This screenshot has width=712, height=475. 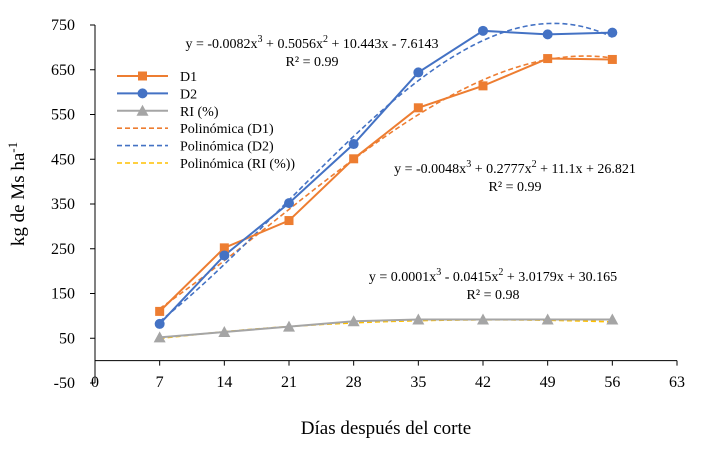 What do you see at coordinates (199, 112) in the screenshot?
I see `legend-label-ri: RI (%)` at bounding box center [199, 112].